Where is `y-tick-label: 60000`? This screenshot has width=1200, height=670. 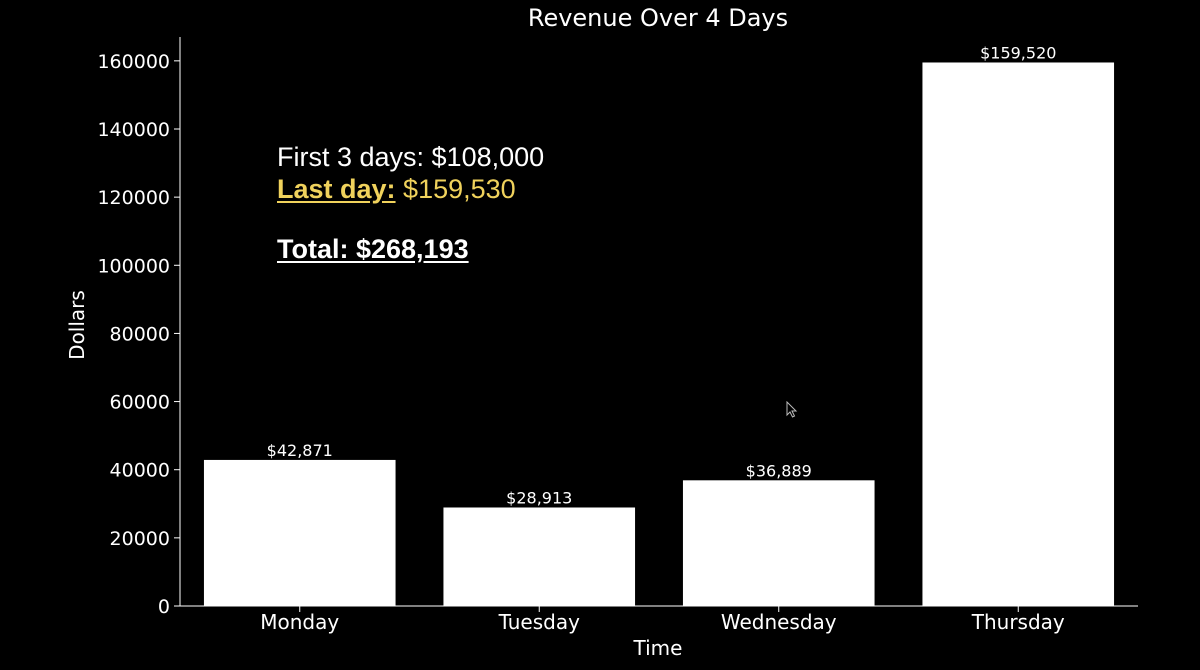
y-tick-label: 60000 is located at coordinates (140, 403).